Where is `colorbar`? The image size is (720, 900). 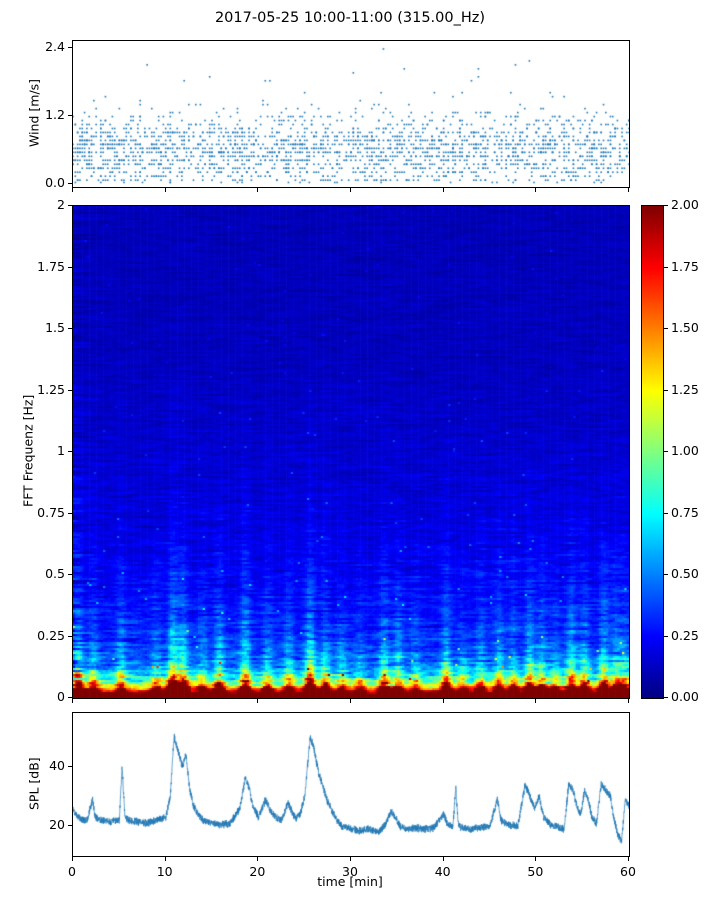
colorbar is located at coordinates (652, 452).